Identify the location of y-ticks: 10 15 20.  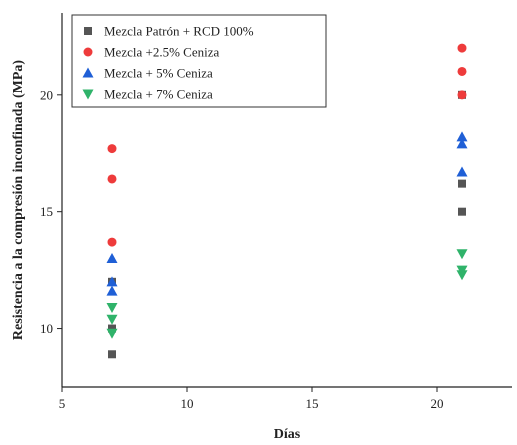
(51, 211).